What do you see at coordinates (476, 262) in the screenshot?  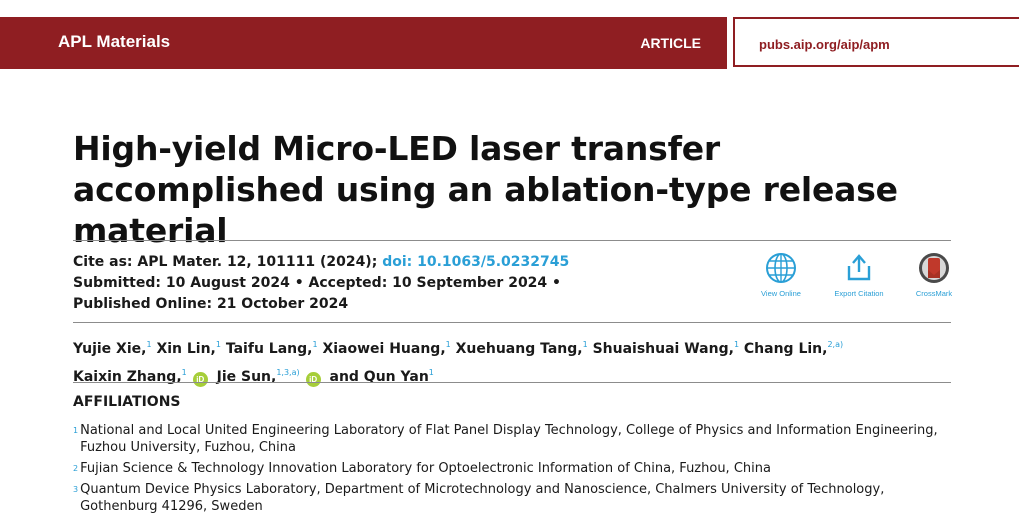 I see `doi-link: doi: 10.1063/5.0232745` at bounding box center [476, 262].